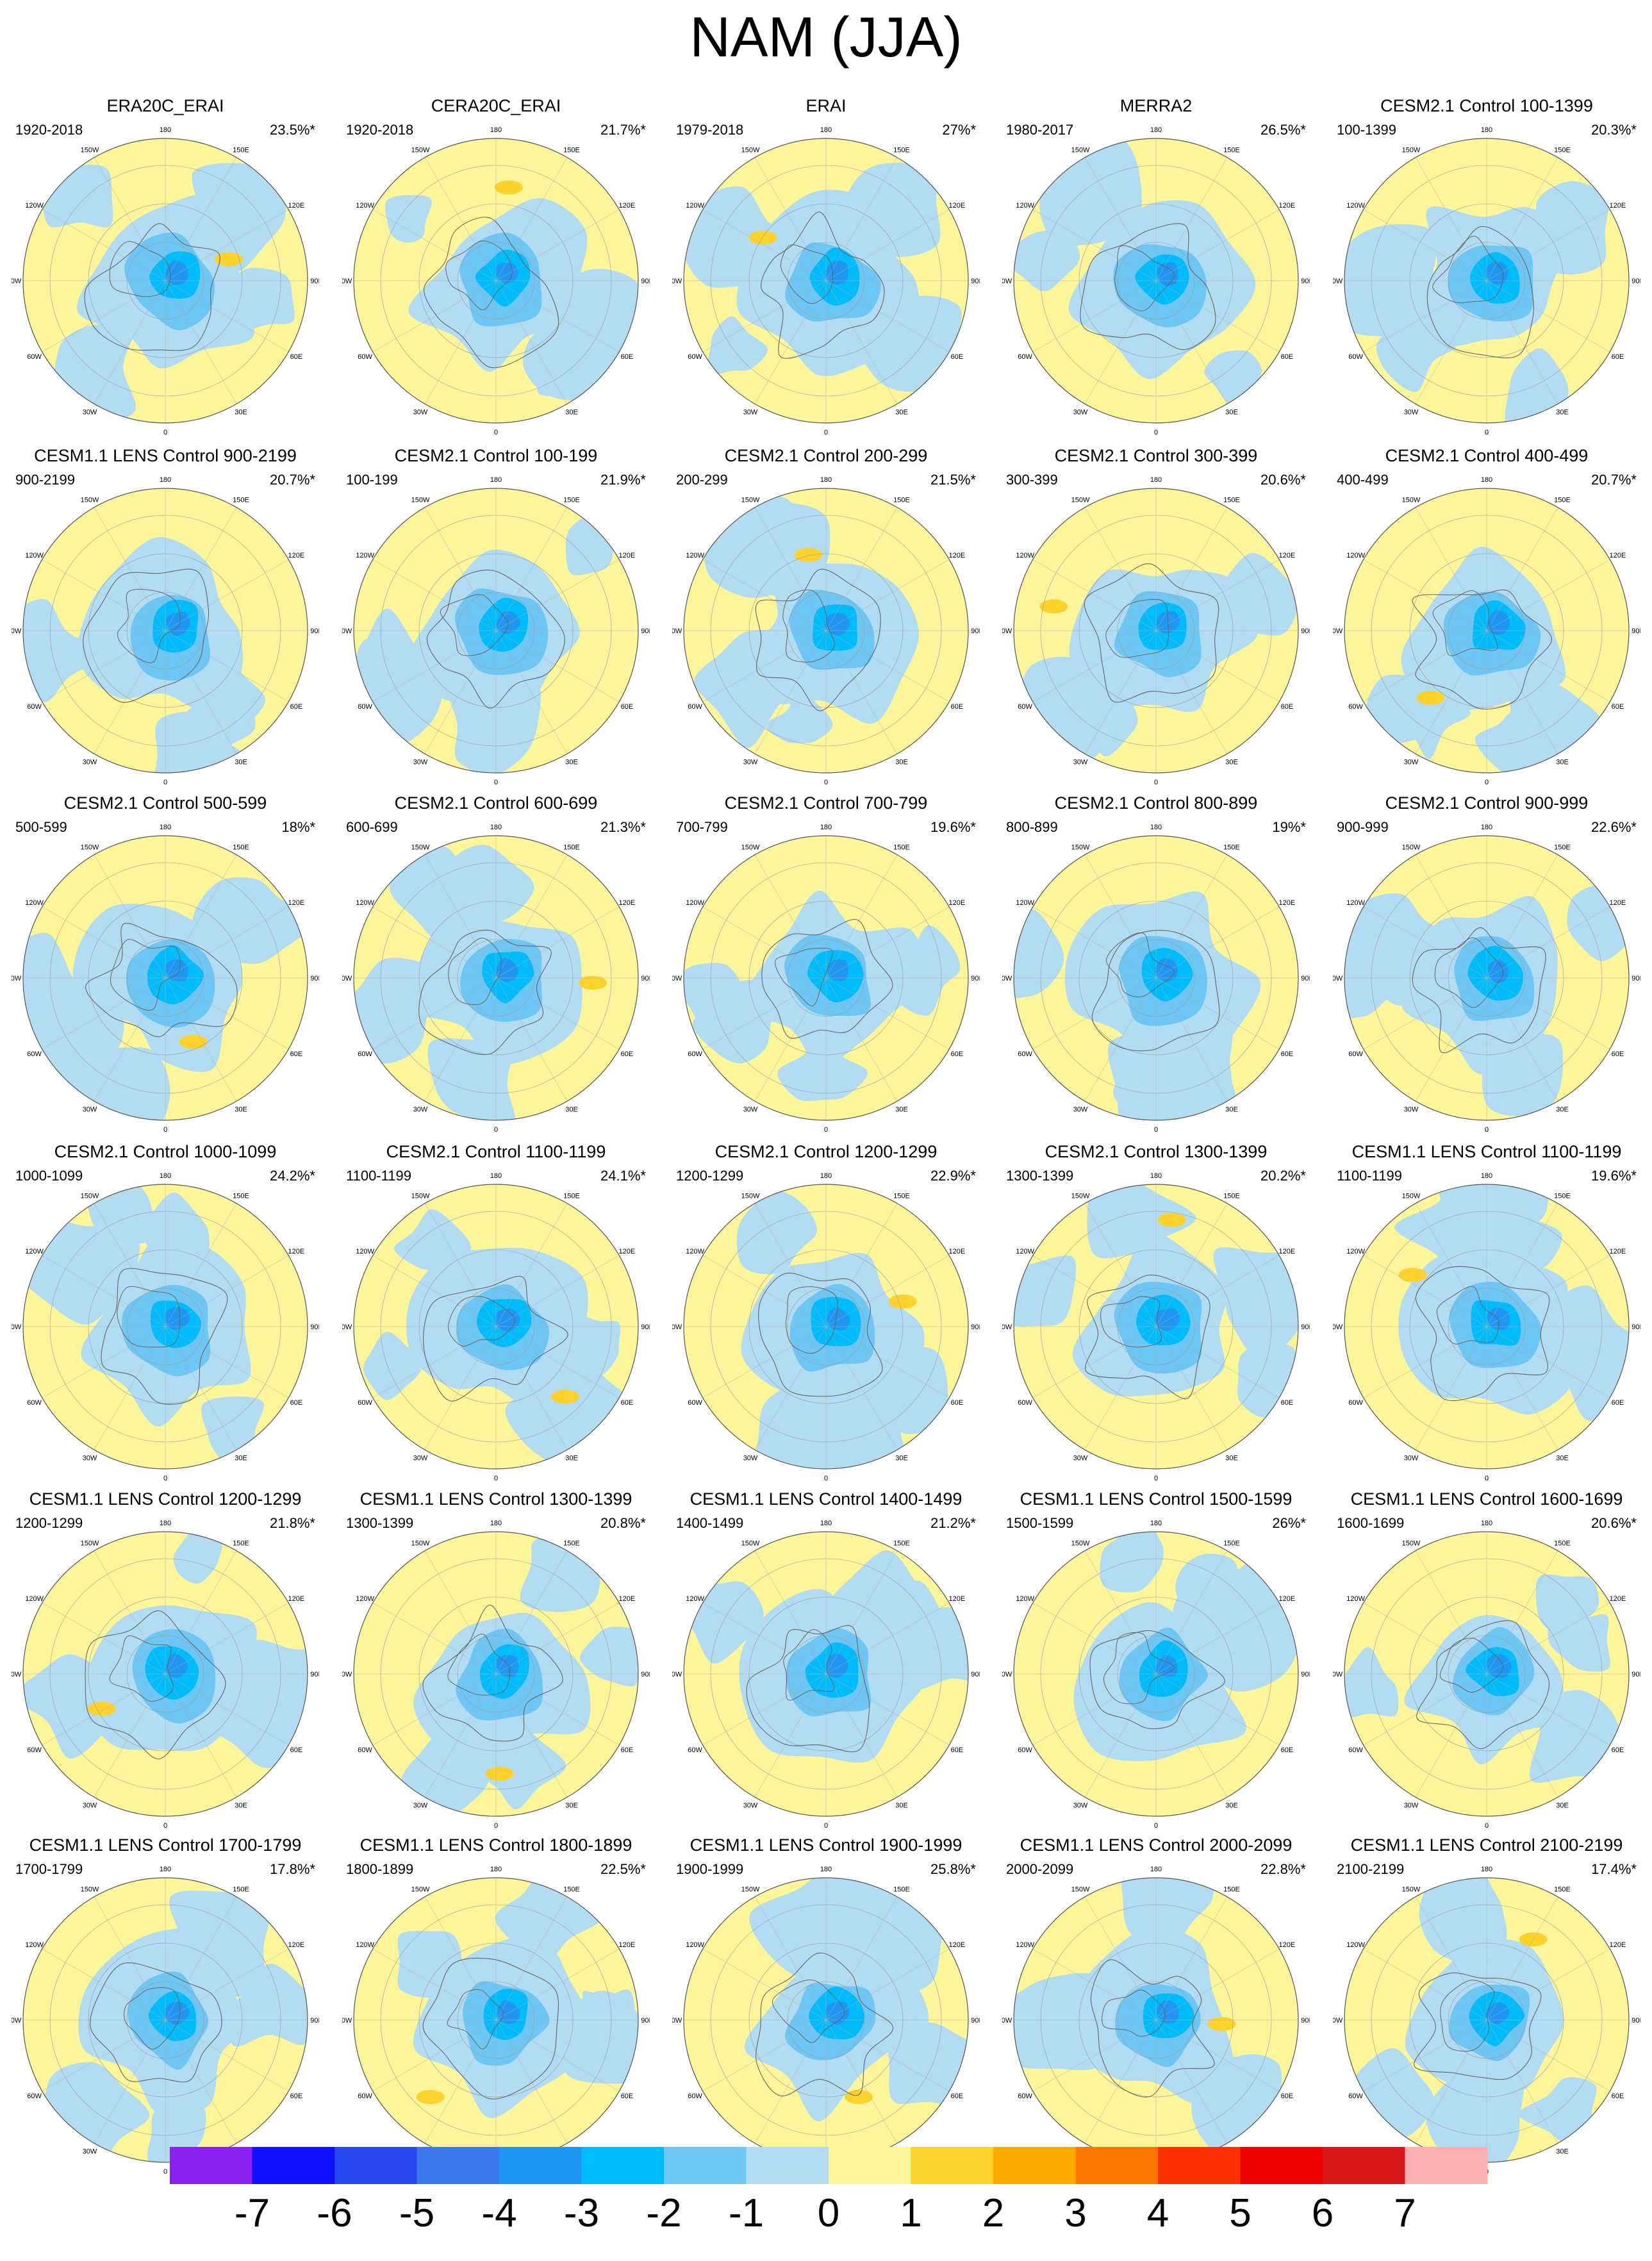  What do you see at coordinates (1614, 1869) in the screenshot?
I see `explained-variance: 17.4%*` at bounding box center [1614, 1869].